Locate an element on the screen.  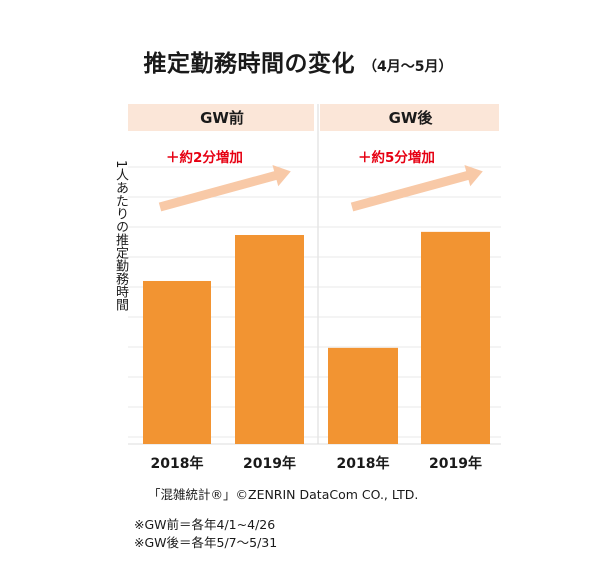
increase-annotation: ＋約2分増加 is located at coordinates (204, 157).